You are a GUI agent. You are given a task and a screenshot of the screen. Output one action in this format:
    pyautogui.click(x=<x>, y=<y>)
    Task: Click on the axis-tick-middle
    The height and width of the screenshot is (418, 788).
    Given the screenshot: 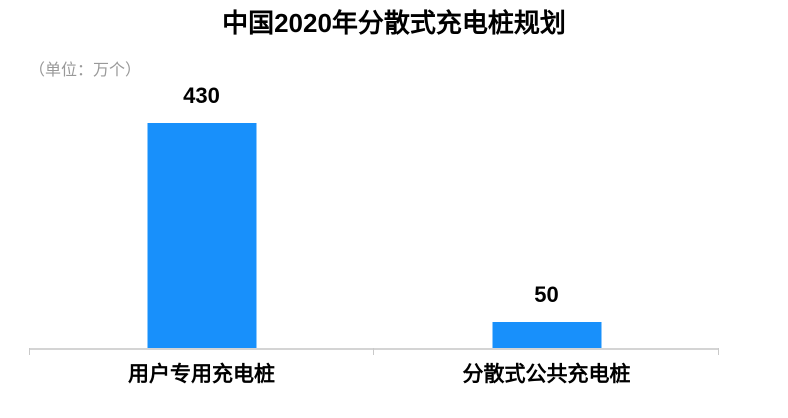 What is the action you would take?
    pyautogui.click(x=373, y=351)
    